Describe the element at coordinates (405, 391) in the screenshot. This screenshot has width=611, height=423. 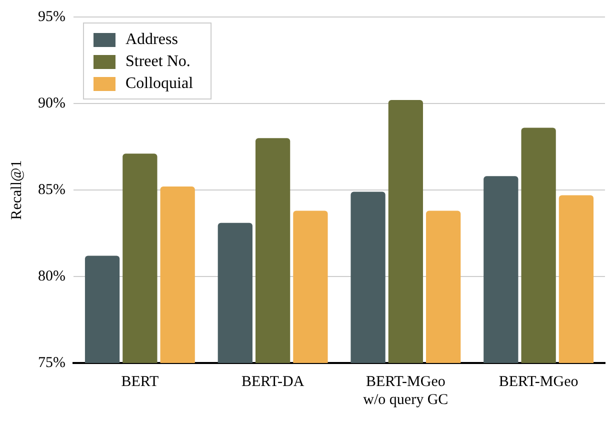
I see `x-tick-label: BERT-MGeo w/o query GC` at that location.